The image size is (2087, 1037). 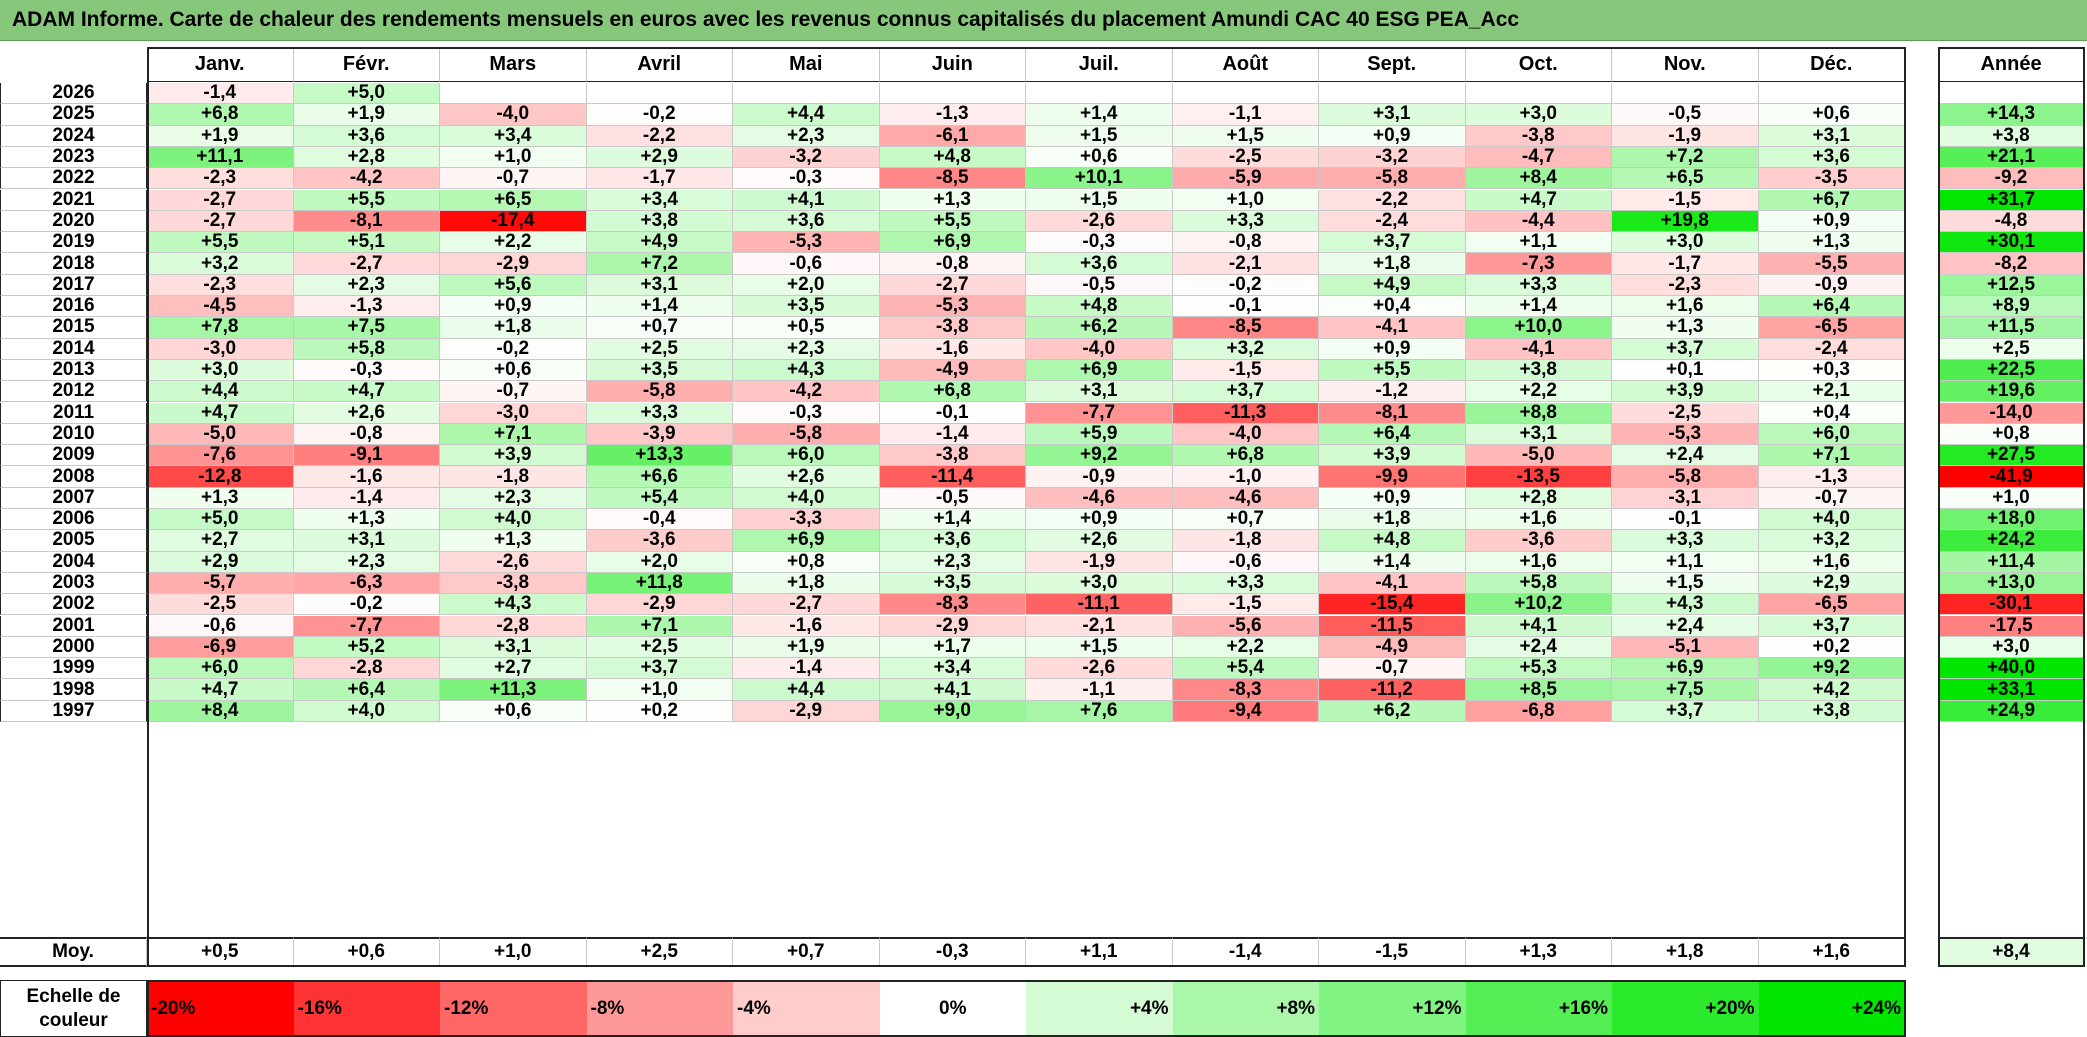 What do you see at coordinates (2011, 690) in the screenshot?
I see `annual-cell: +33,1` at bounding box center [2011, 690].